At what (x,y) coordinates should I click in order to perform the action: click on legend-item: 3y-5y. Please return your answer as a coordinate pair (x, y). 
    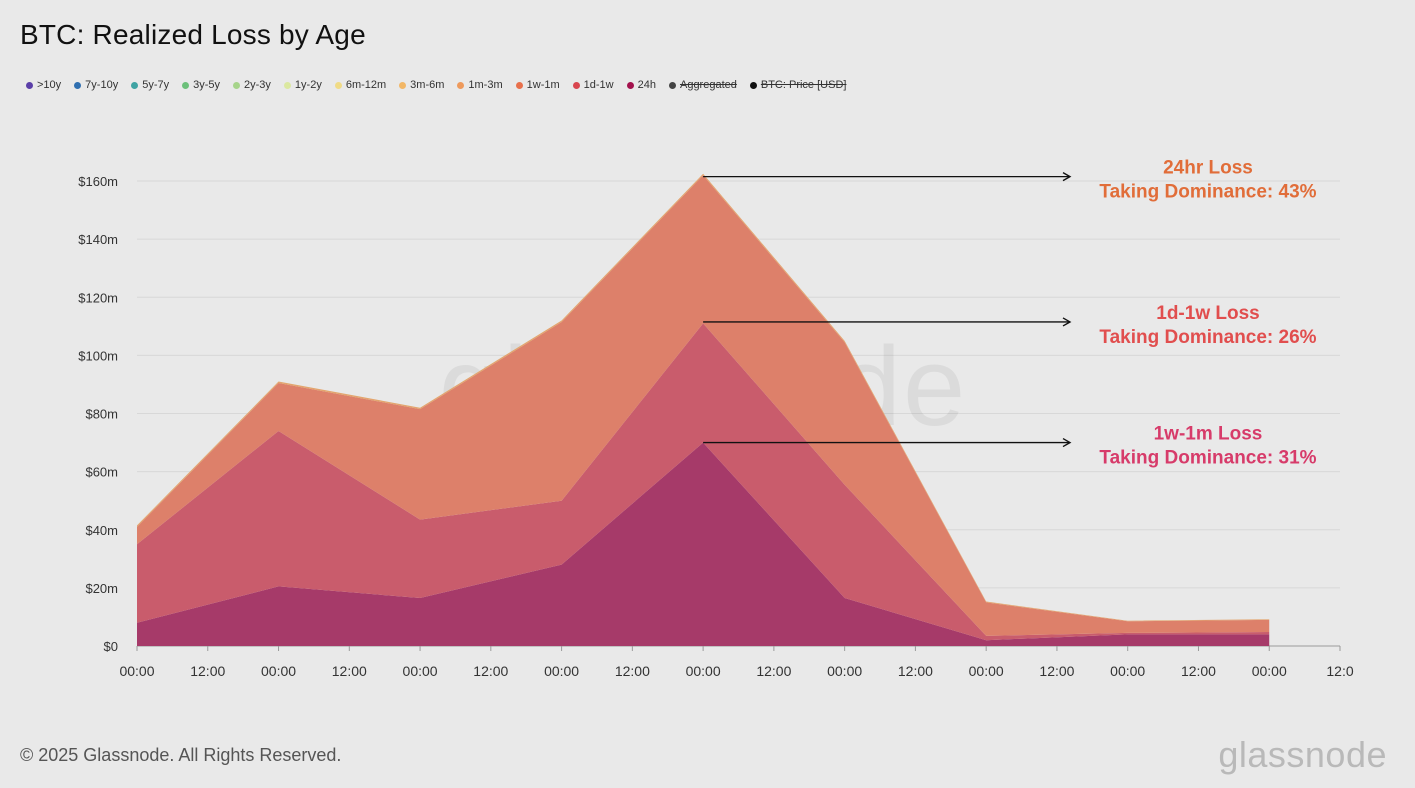
    Looking at the image, I should click on (201, 85).